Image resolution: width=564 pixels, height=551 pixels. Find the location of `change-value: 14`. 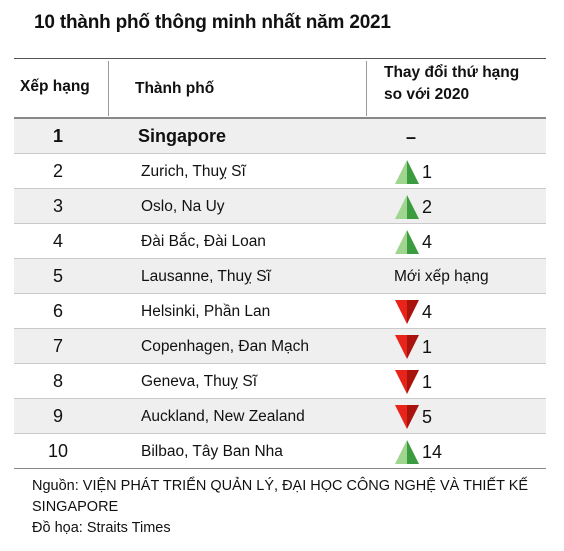

change-value: 14 is located at coordinates (432, 451).